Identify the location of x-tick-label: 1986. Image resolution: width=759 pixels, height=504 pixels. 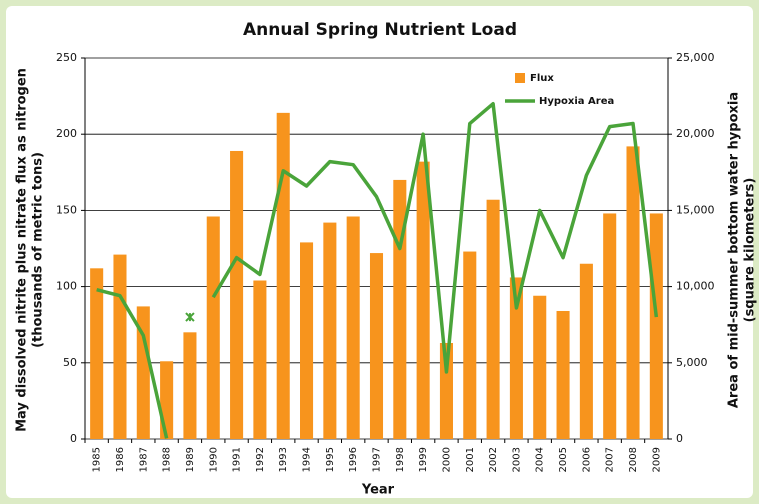
(120, 459).